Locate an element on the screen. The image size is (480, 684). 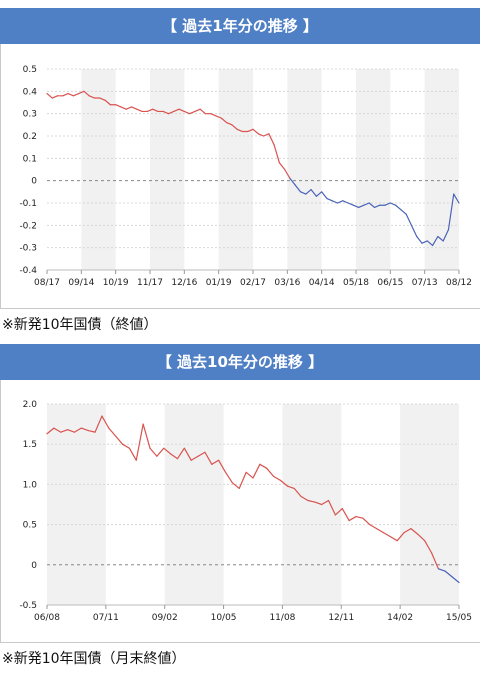
x-tick-label: 12/16 is located at coordinates (184, 283).